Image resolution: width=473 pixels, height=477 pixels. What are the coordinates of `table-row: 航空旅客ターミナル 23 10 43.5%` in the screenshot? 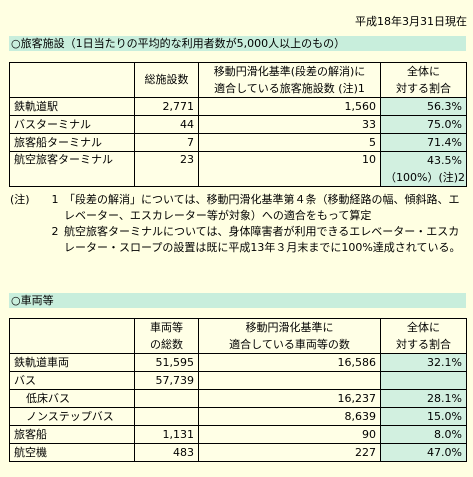 It's located at (238, 169).